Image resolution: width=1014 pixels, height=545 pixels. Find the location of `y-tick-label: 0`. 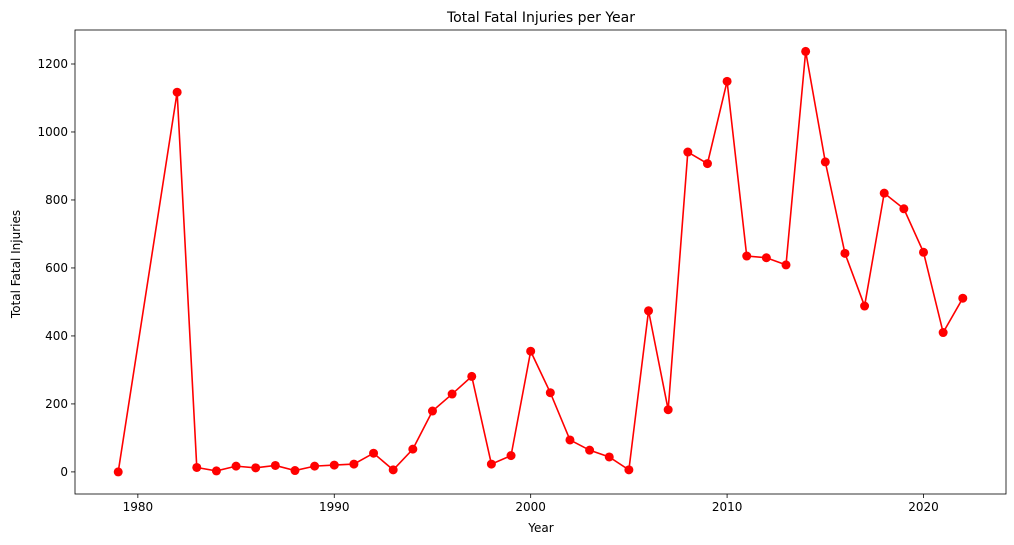

y-tick-label: 0 is located at coordinates (64, 472).